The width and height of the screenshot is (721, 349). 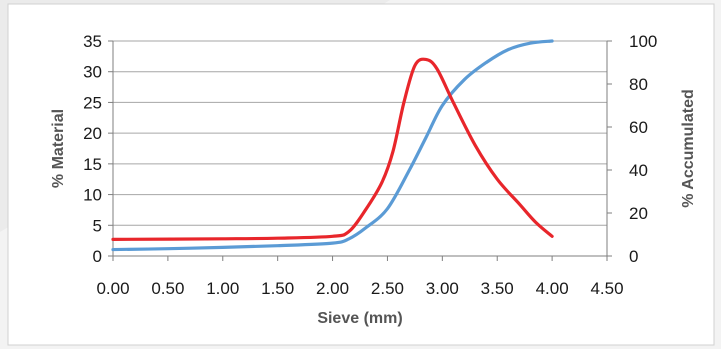 What do you see at coordinates (332, 288) in the screenshot?
I see `x-tick-label: 2.00` at bounding box center [332, 288].